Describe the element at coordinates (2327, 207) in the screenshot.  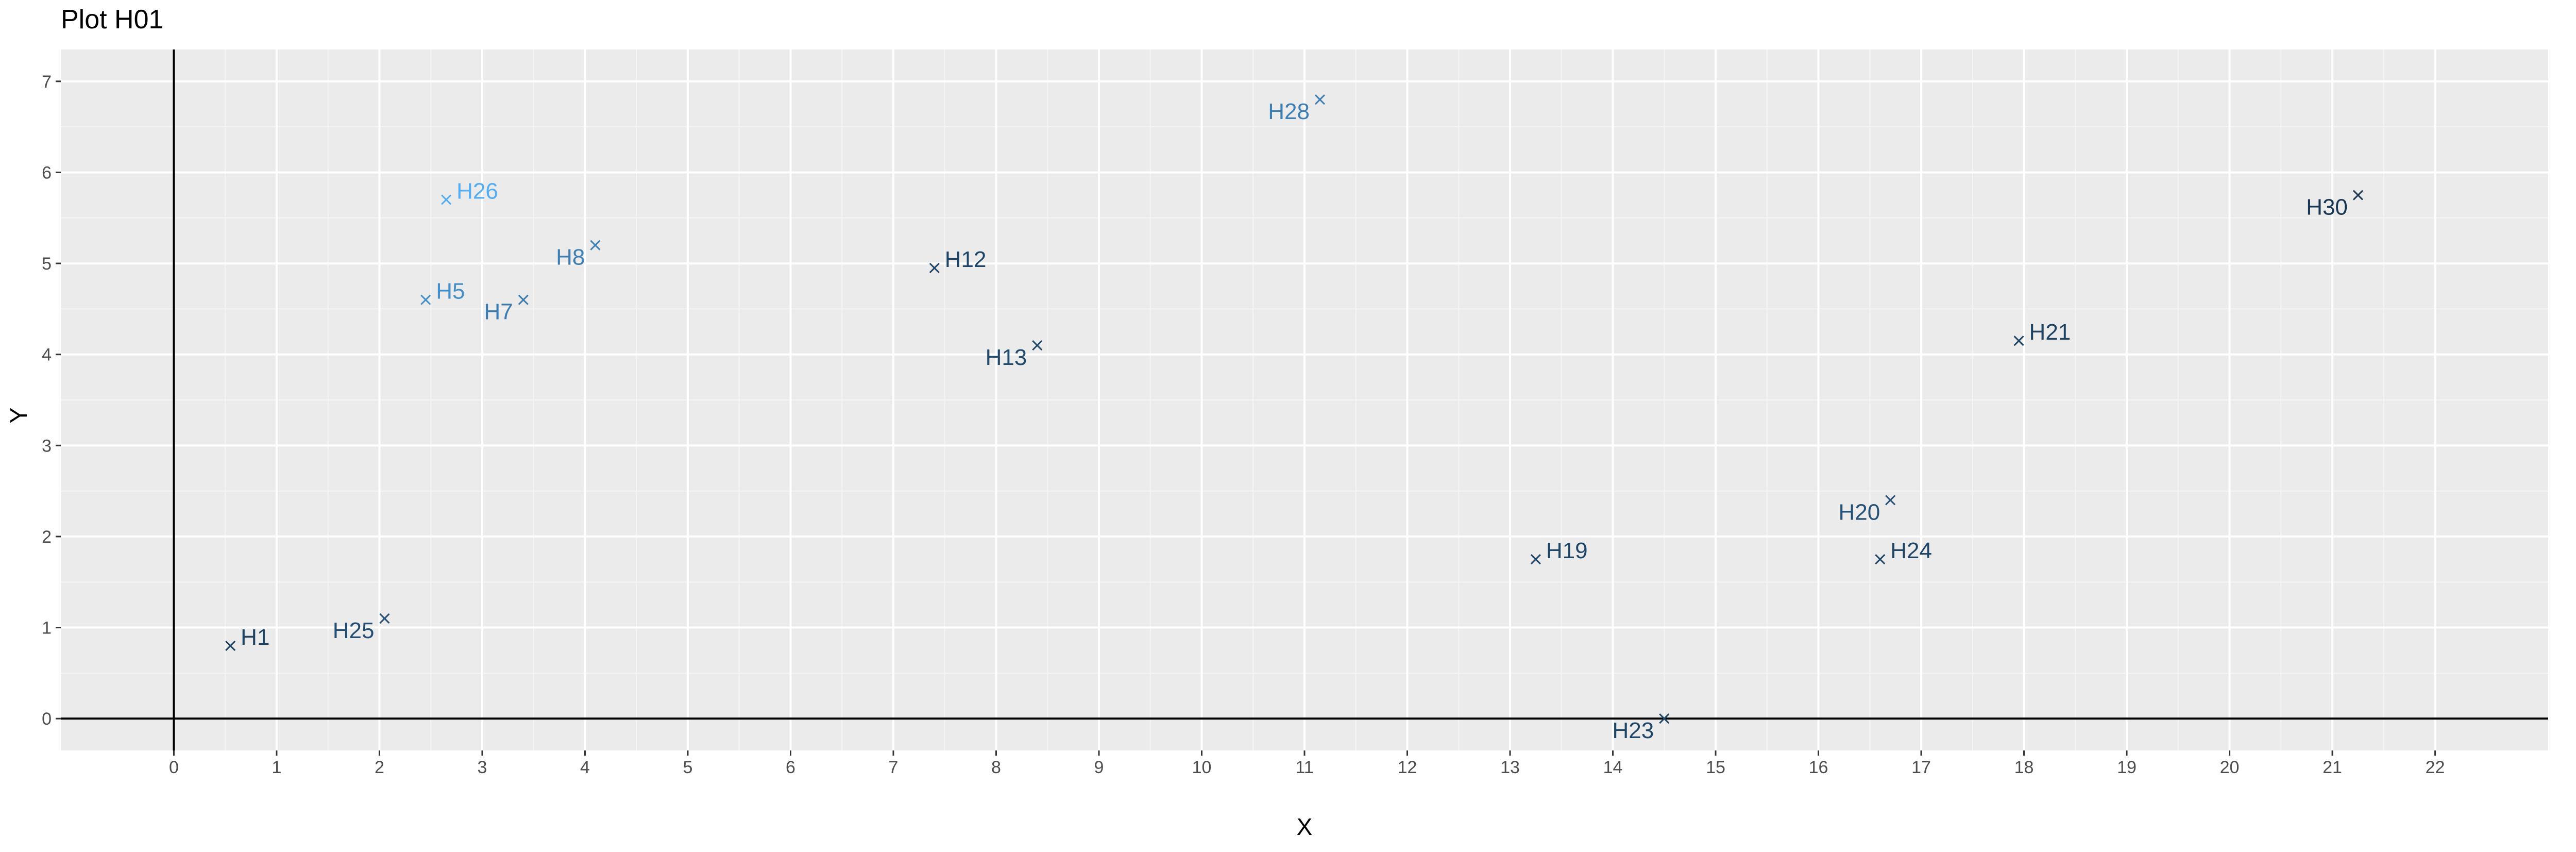
I see `point-label-h30: H30` at that location.